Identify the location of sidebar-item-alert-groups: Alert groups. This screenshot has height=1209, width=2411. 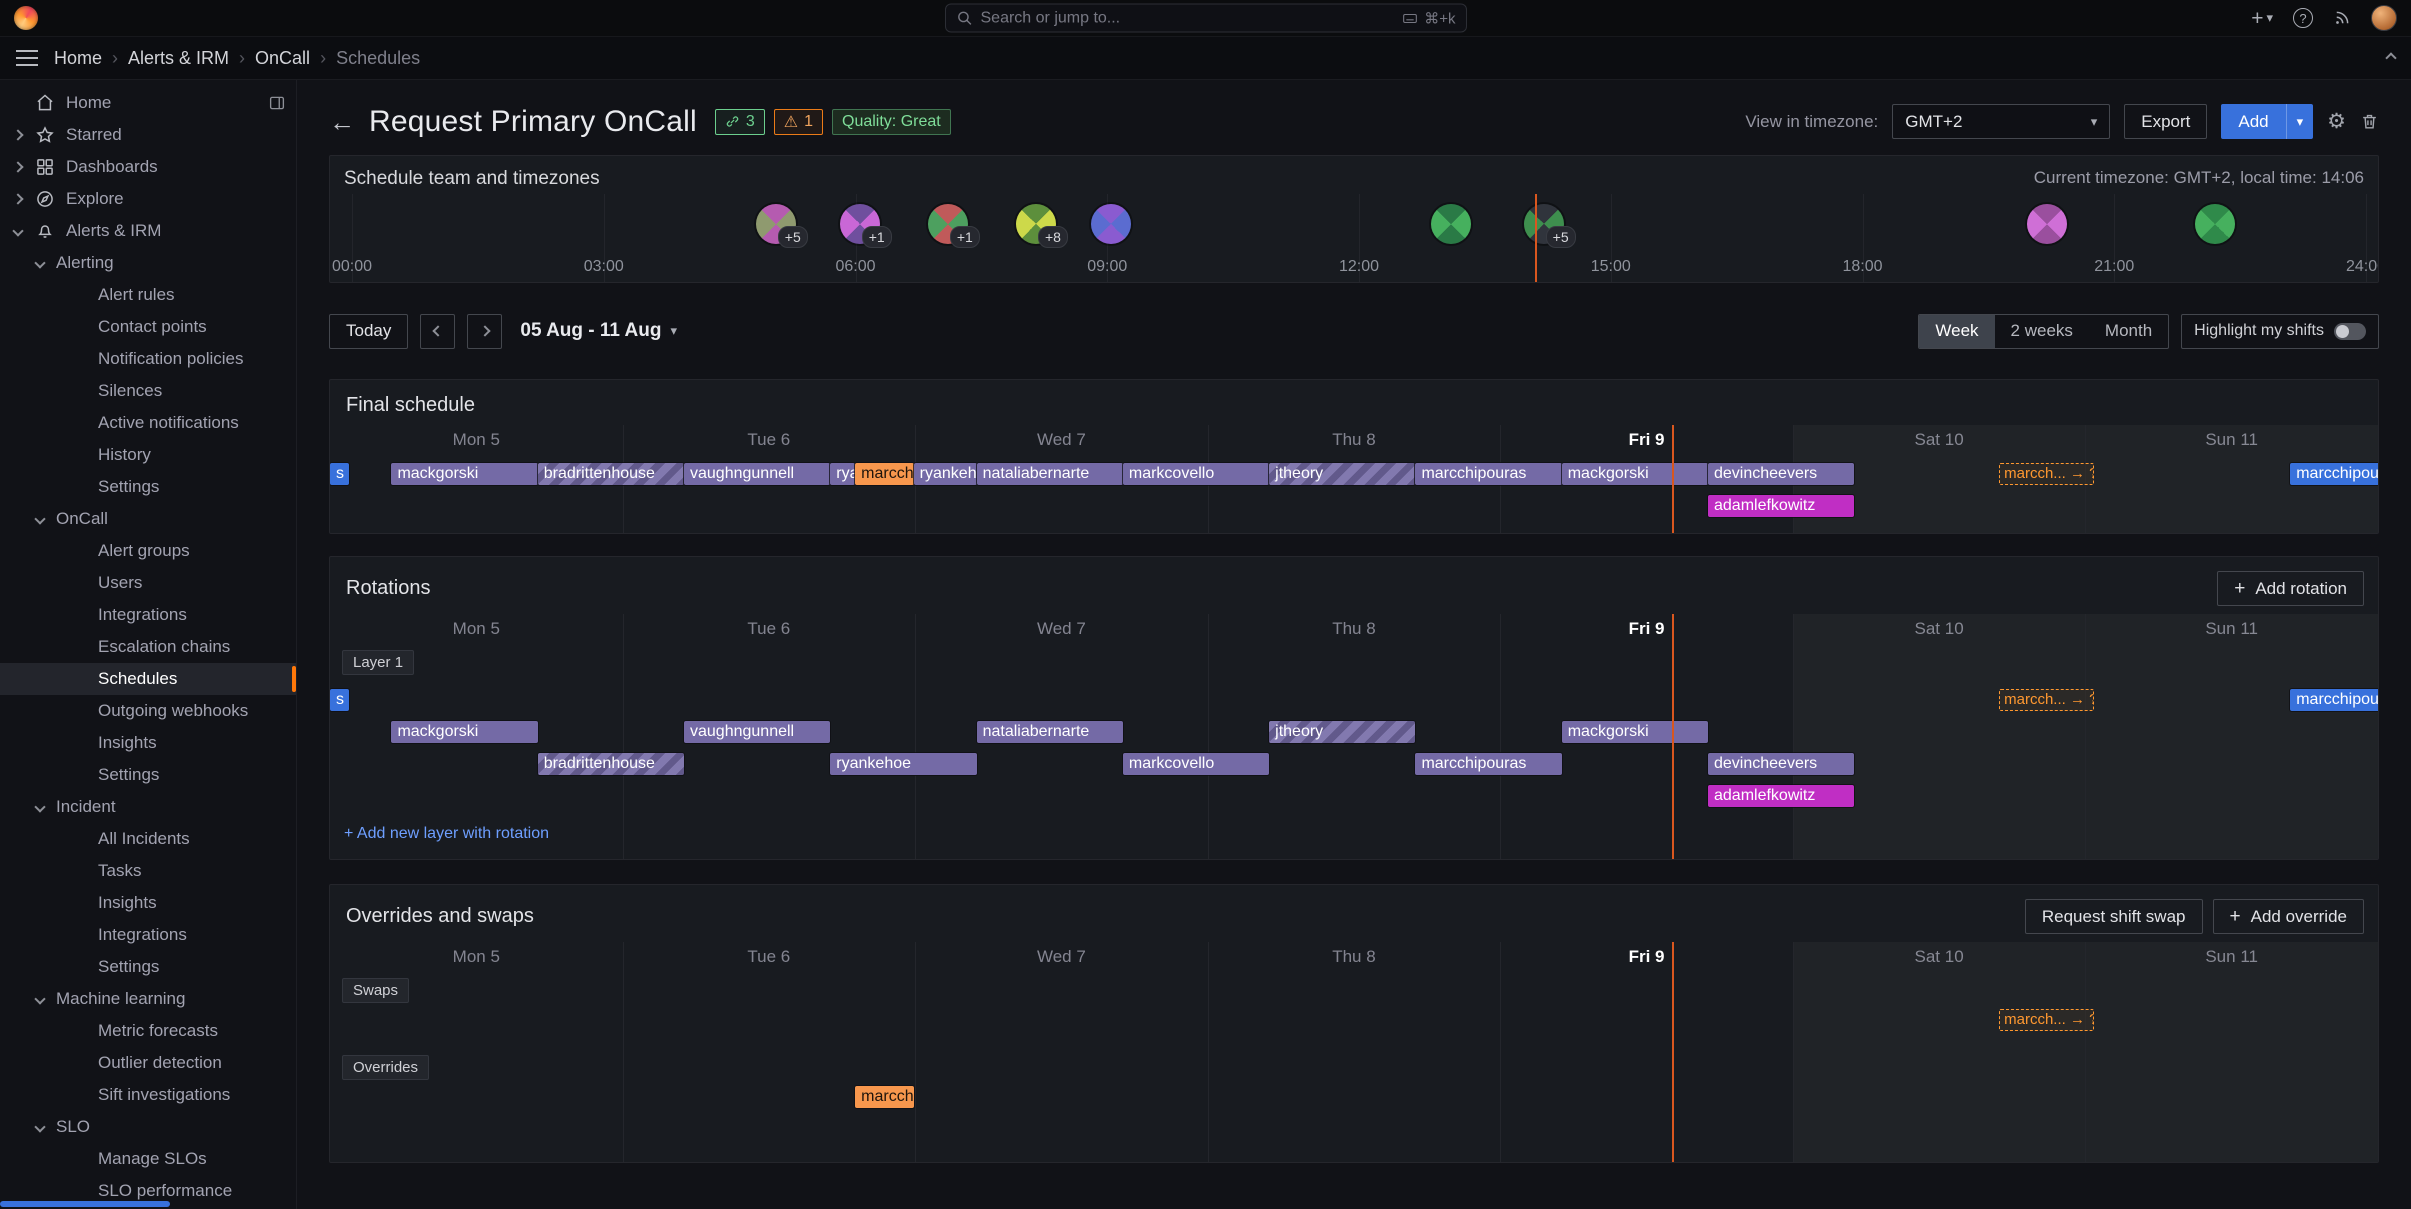
(148, 551).